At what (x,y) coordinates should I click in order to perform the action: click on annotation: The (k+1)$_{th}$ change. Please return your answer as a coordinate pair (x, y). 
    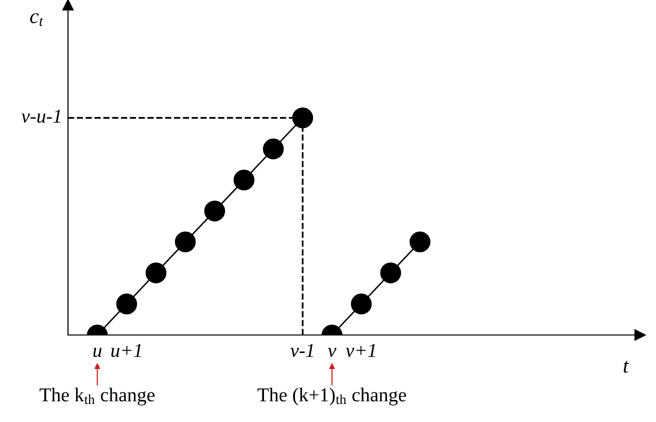
    Looking at the image, I should click on (331, 397).